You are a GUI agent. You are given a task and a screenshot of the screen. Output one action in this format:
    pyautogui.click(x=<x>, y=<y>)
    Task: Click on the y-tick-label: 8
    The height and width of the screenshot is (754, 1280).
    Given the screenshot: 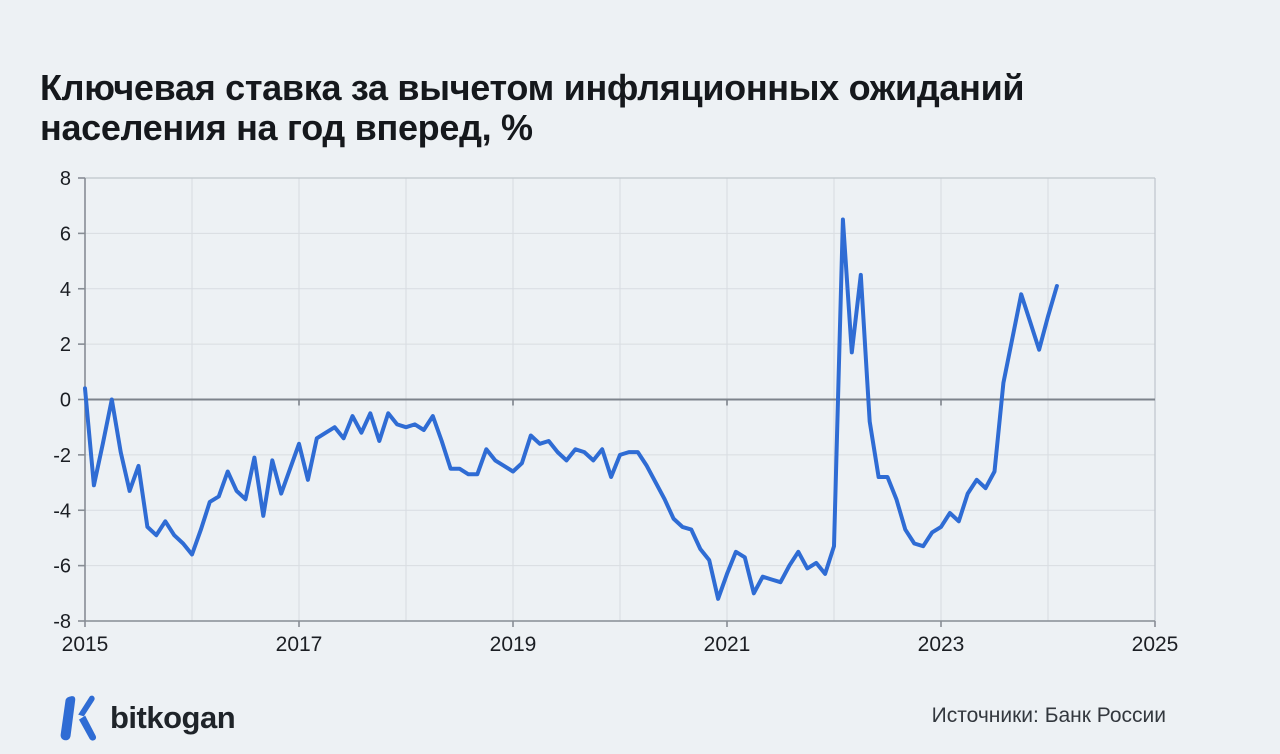 What is the action you would take?
    pyautogui.click(x=65, y=179)
    